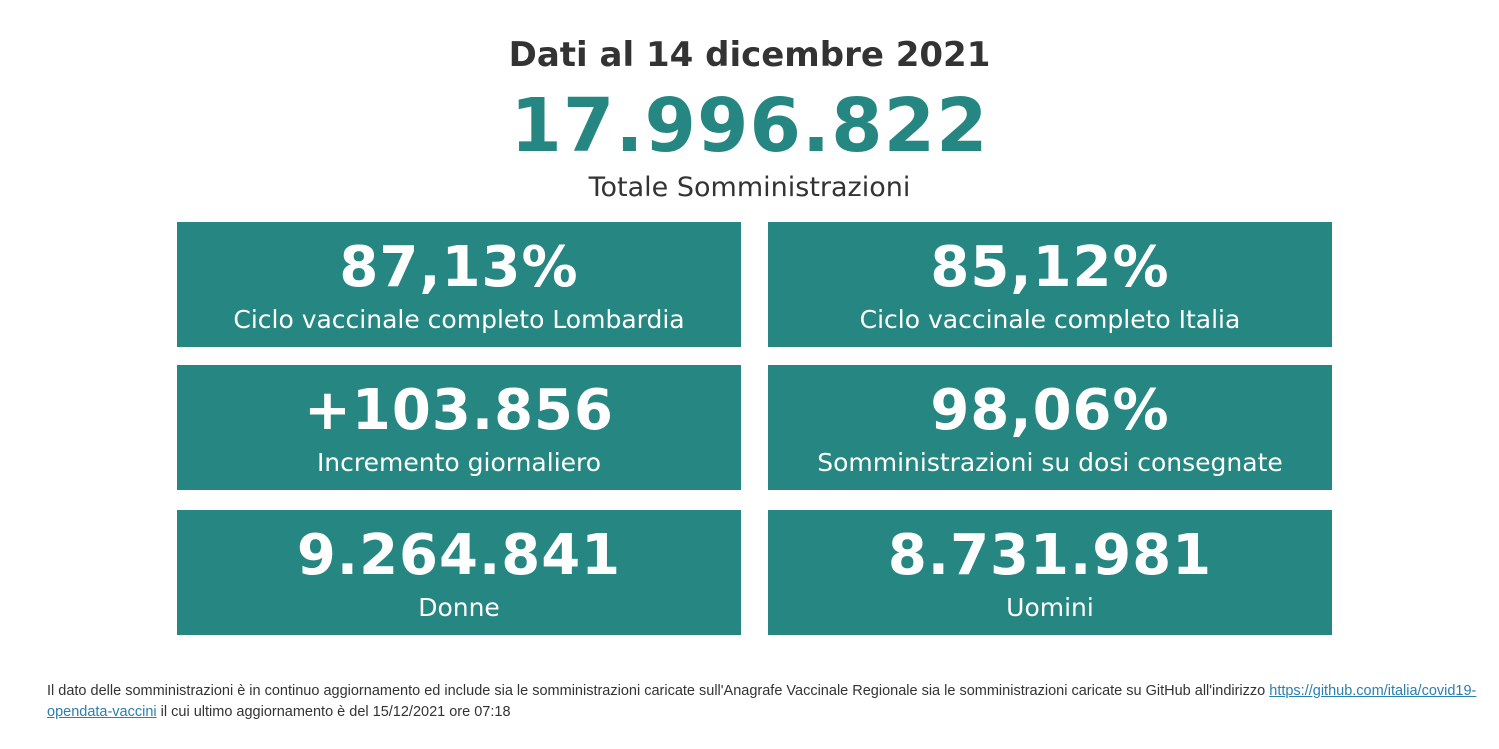 This screenshot has height=749, width=1499. What do you see at coordinates (459, 267) in the screenshot?
I see `card-value: 87,13%` at bounding box center [459, 267].